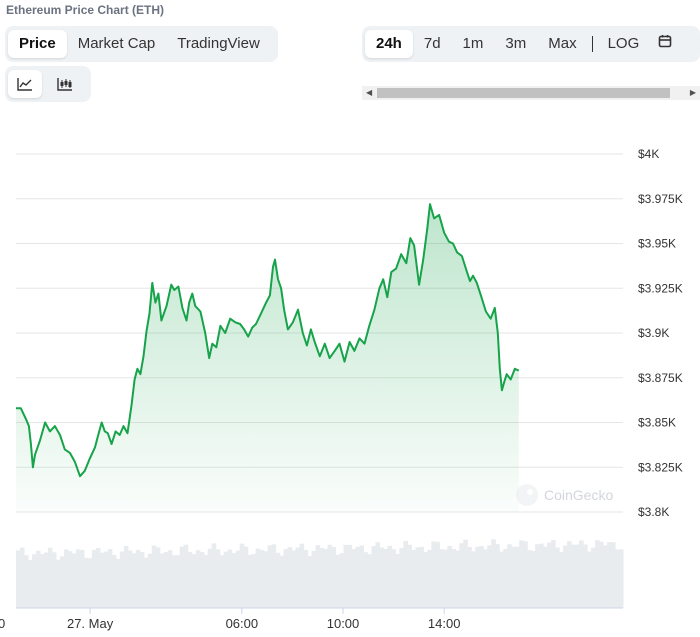  Describe the element at coordinates (369, 92) in the screenshot. I see `scroll-left-icon: ◀` at that location.